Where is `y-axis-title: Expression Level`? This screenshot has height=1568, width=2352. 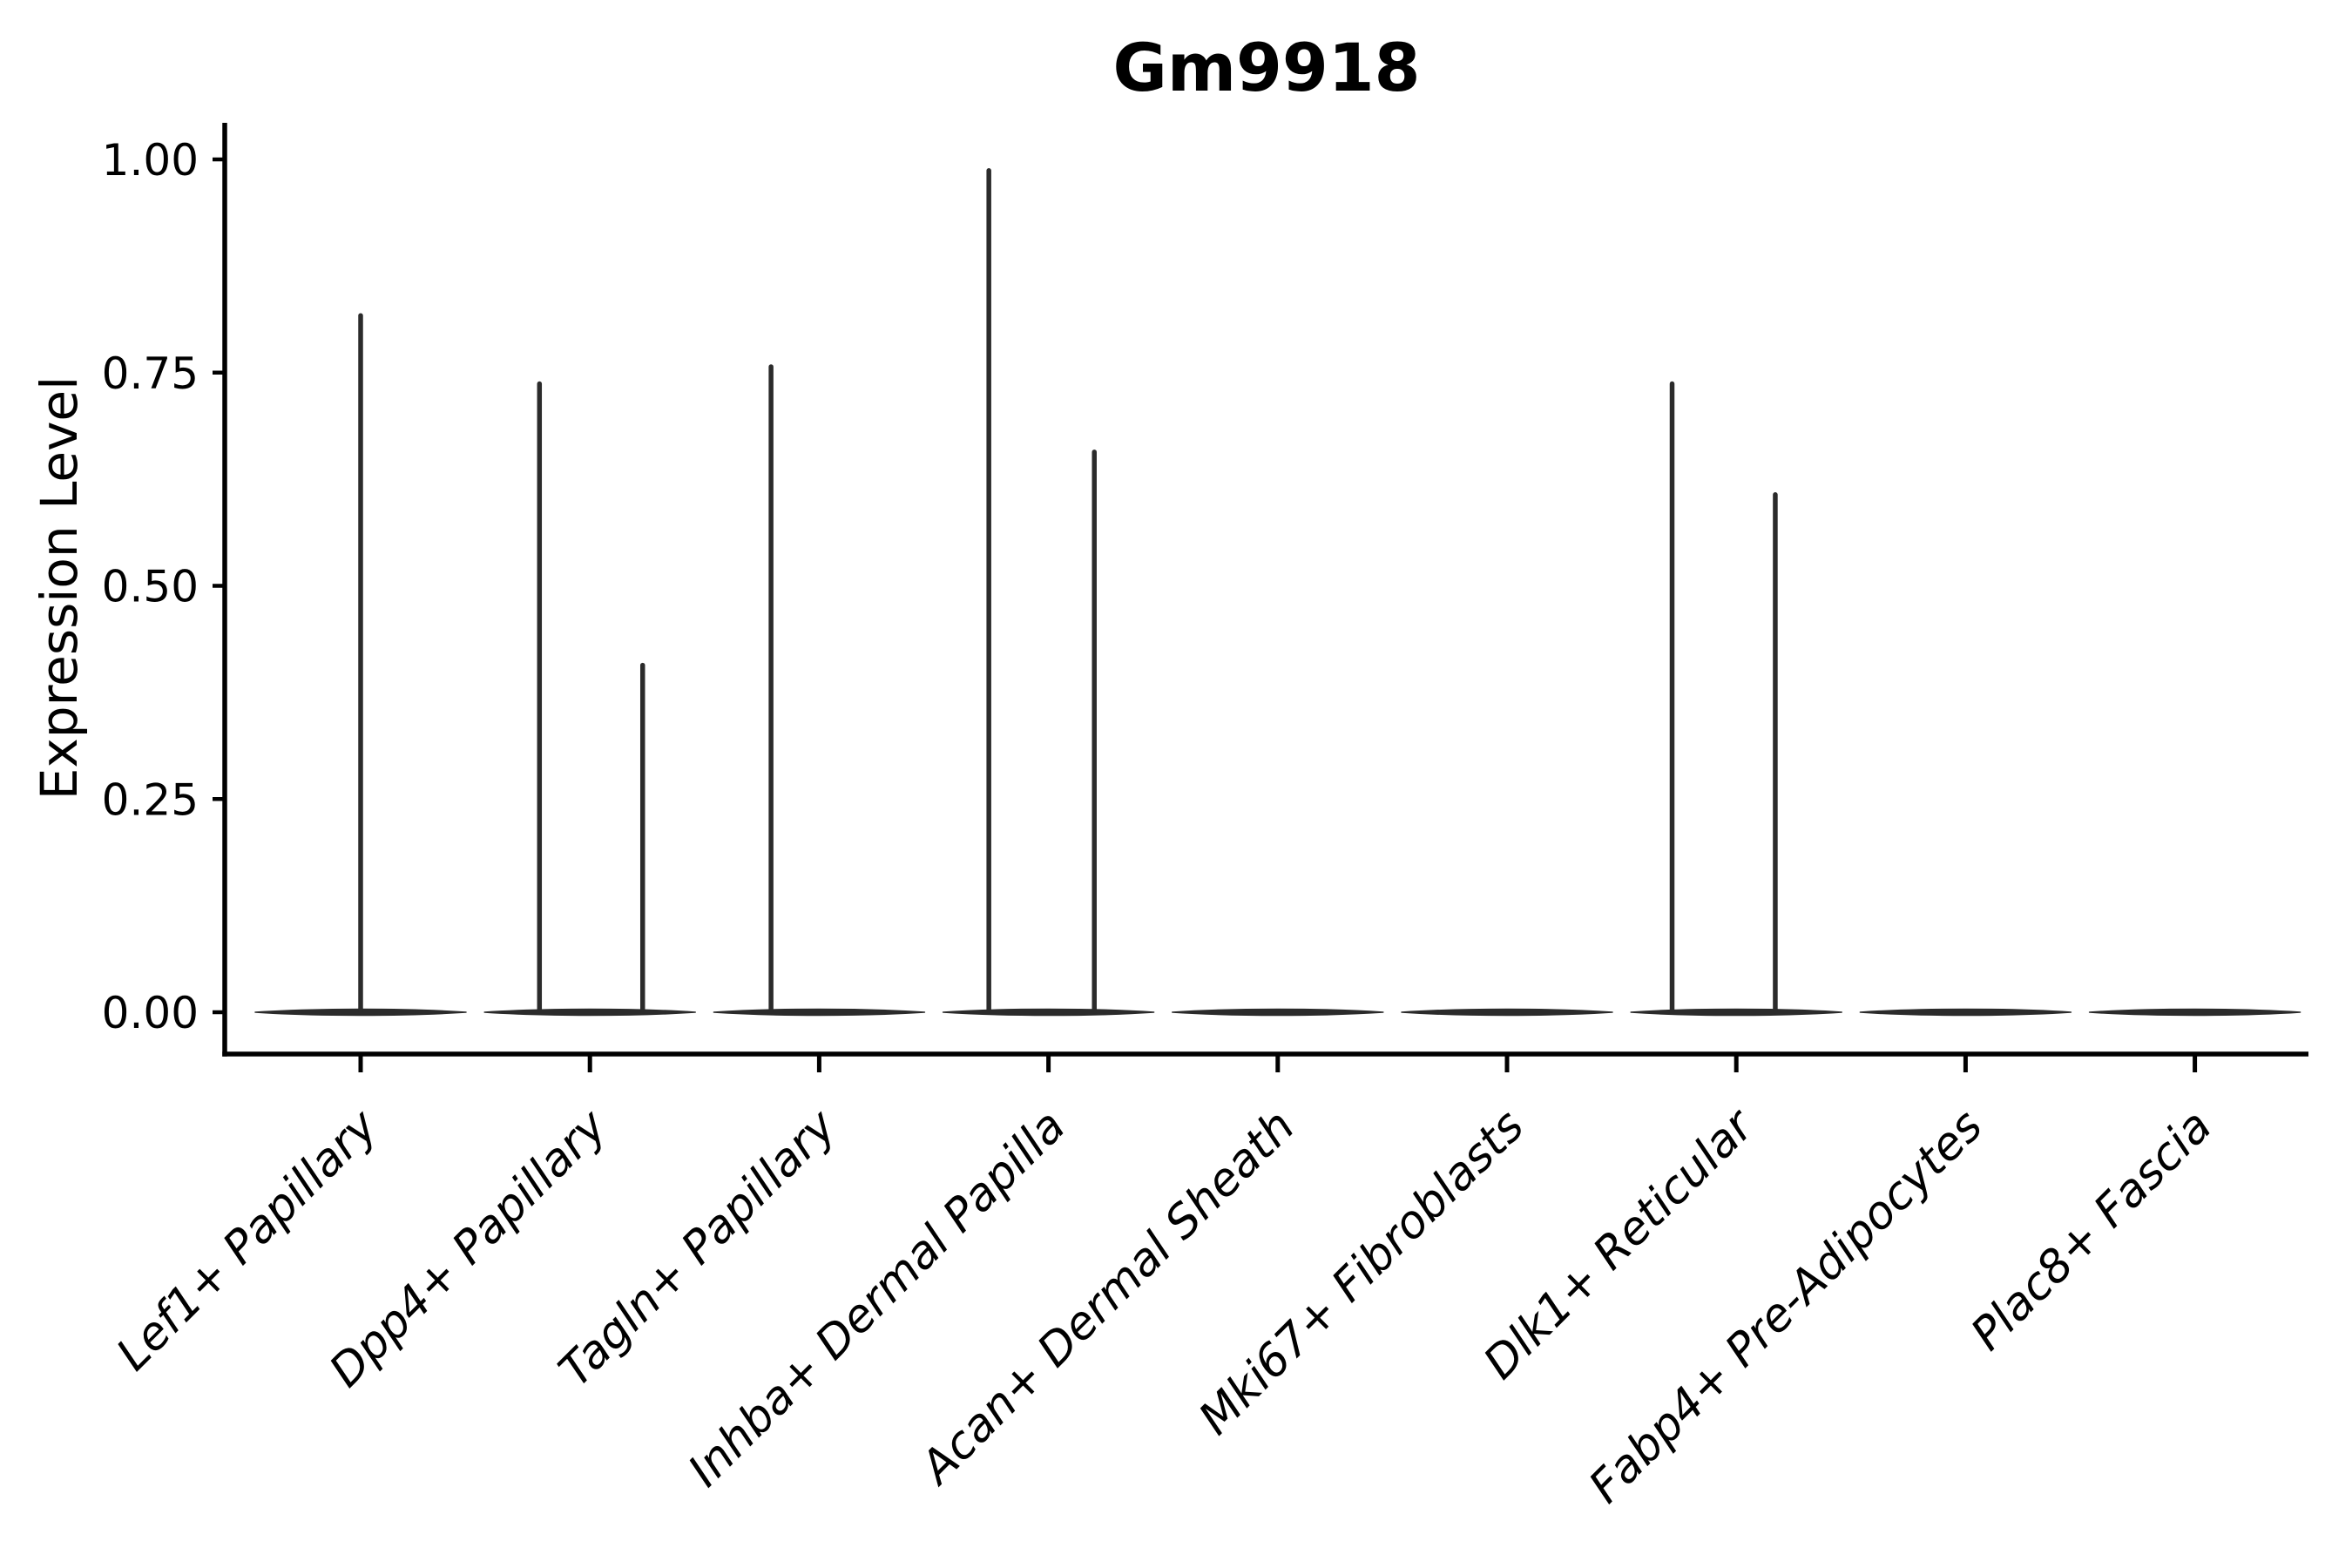
y-axis-title: Expression Level is located at coordinates (59, 588).